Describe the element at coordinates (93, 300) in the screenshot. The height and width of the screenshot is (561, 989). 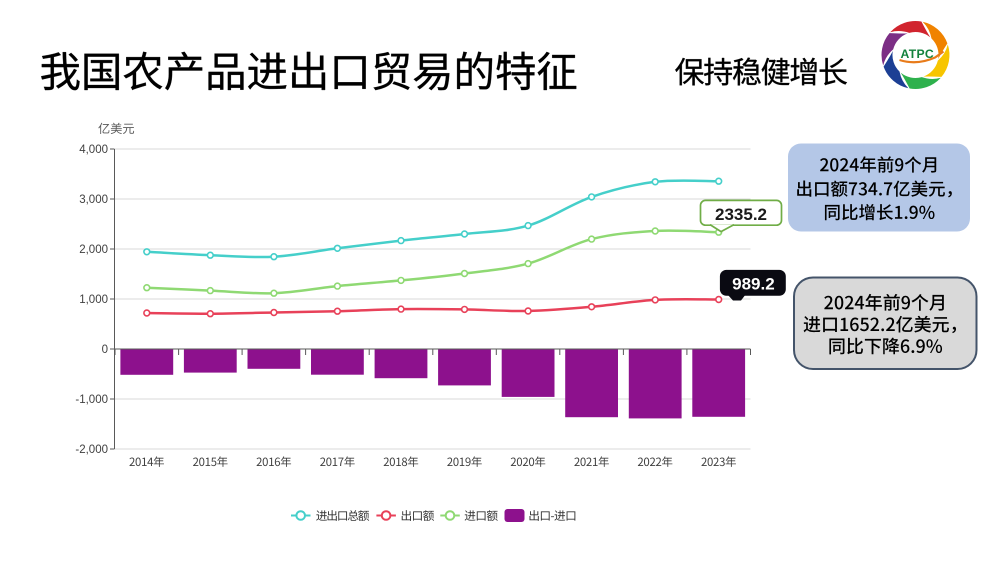
I see `svg-text: 1,000` at that location.